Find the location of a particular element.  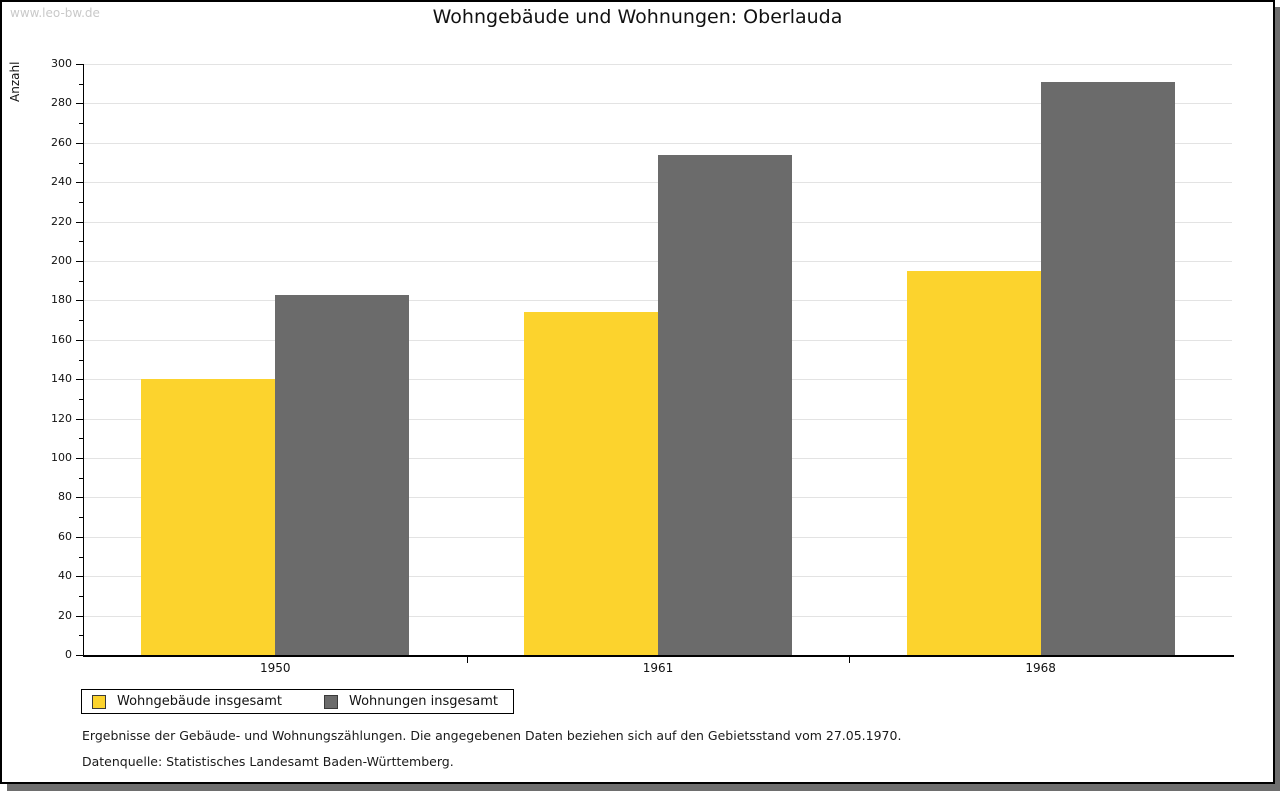

legend-item-wohngebaeude-insgesamt: Wohngebäude insgesamt is located at coordinates (187, 701).